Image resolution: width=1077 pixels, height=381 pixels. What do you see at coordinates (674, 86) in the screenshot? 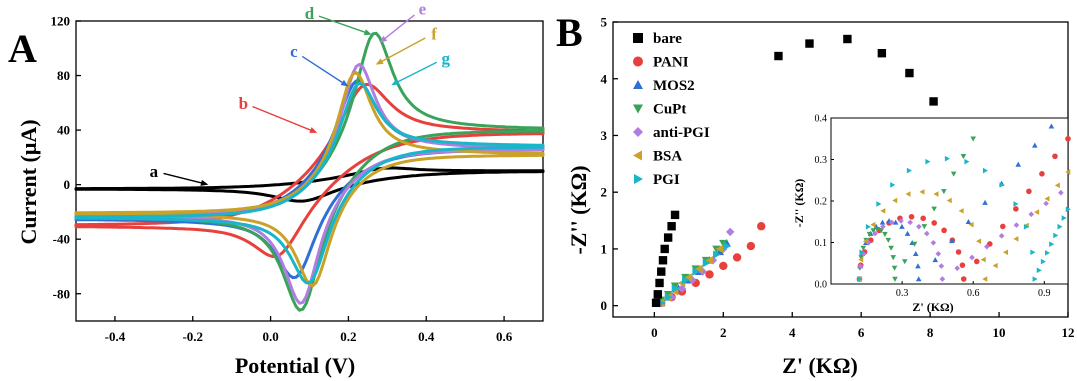
I see `legend-label-MOS2: MOS2` at bounding box center [674, 86].